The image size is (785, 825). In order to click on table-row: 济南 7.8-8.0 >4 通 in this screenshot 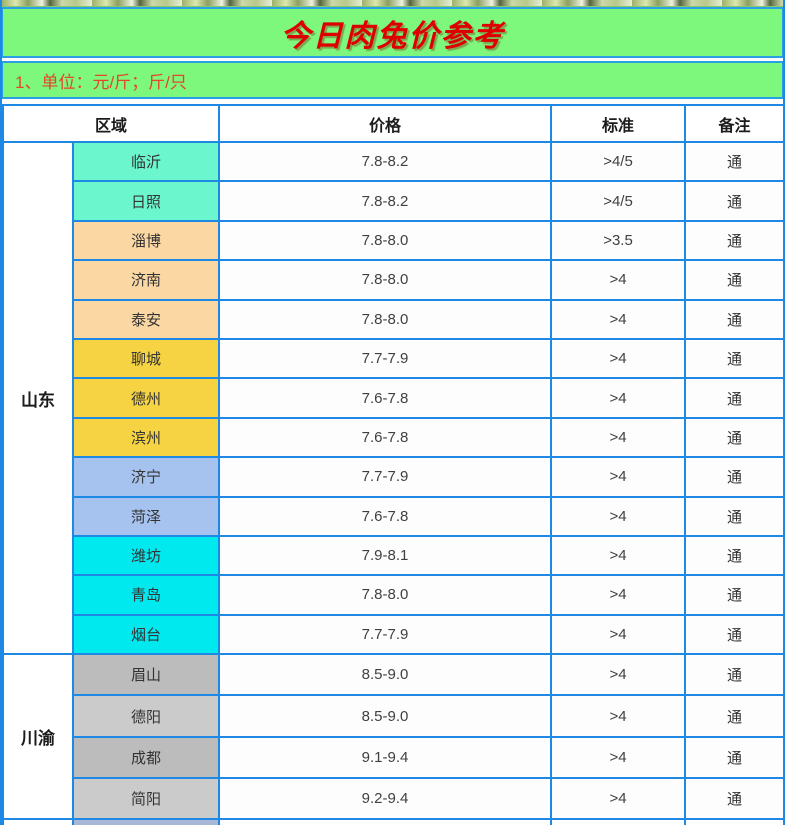, I will do `click(393, 280)`.